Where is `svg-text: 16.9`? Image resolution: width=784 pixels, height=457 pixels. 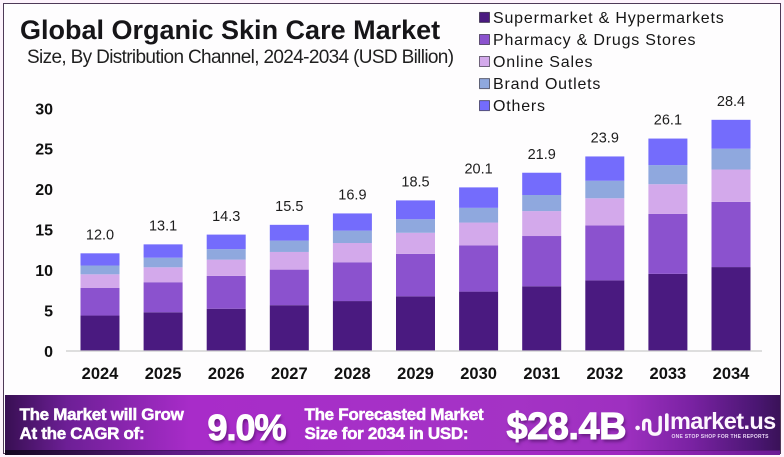
svg-text: 16.9 is located at coordinates (352, 196).